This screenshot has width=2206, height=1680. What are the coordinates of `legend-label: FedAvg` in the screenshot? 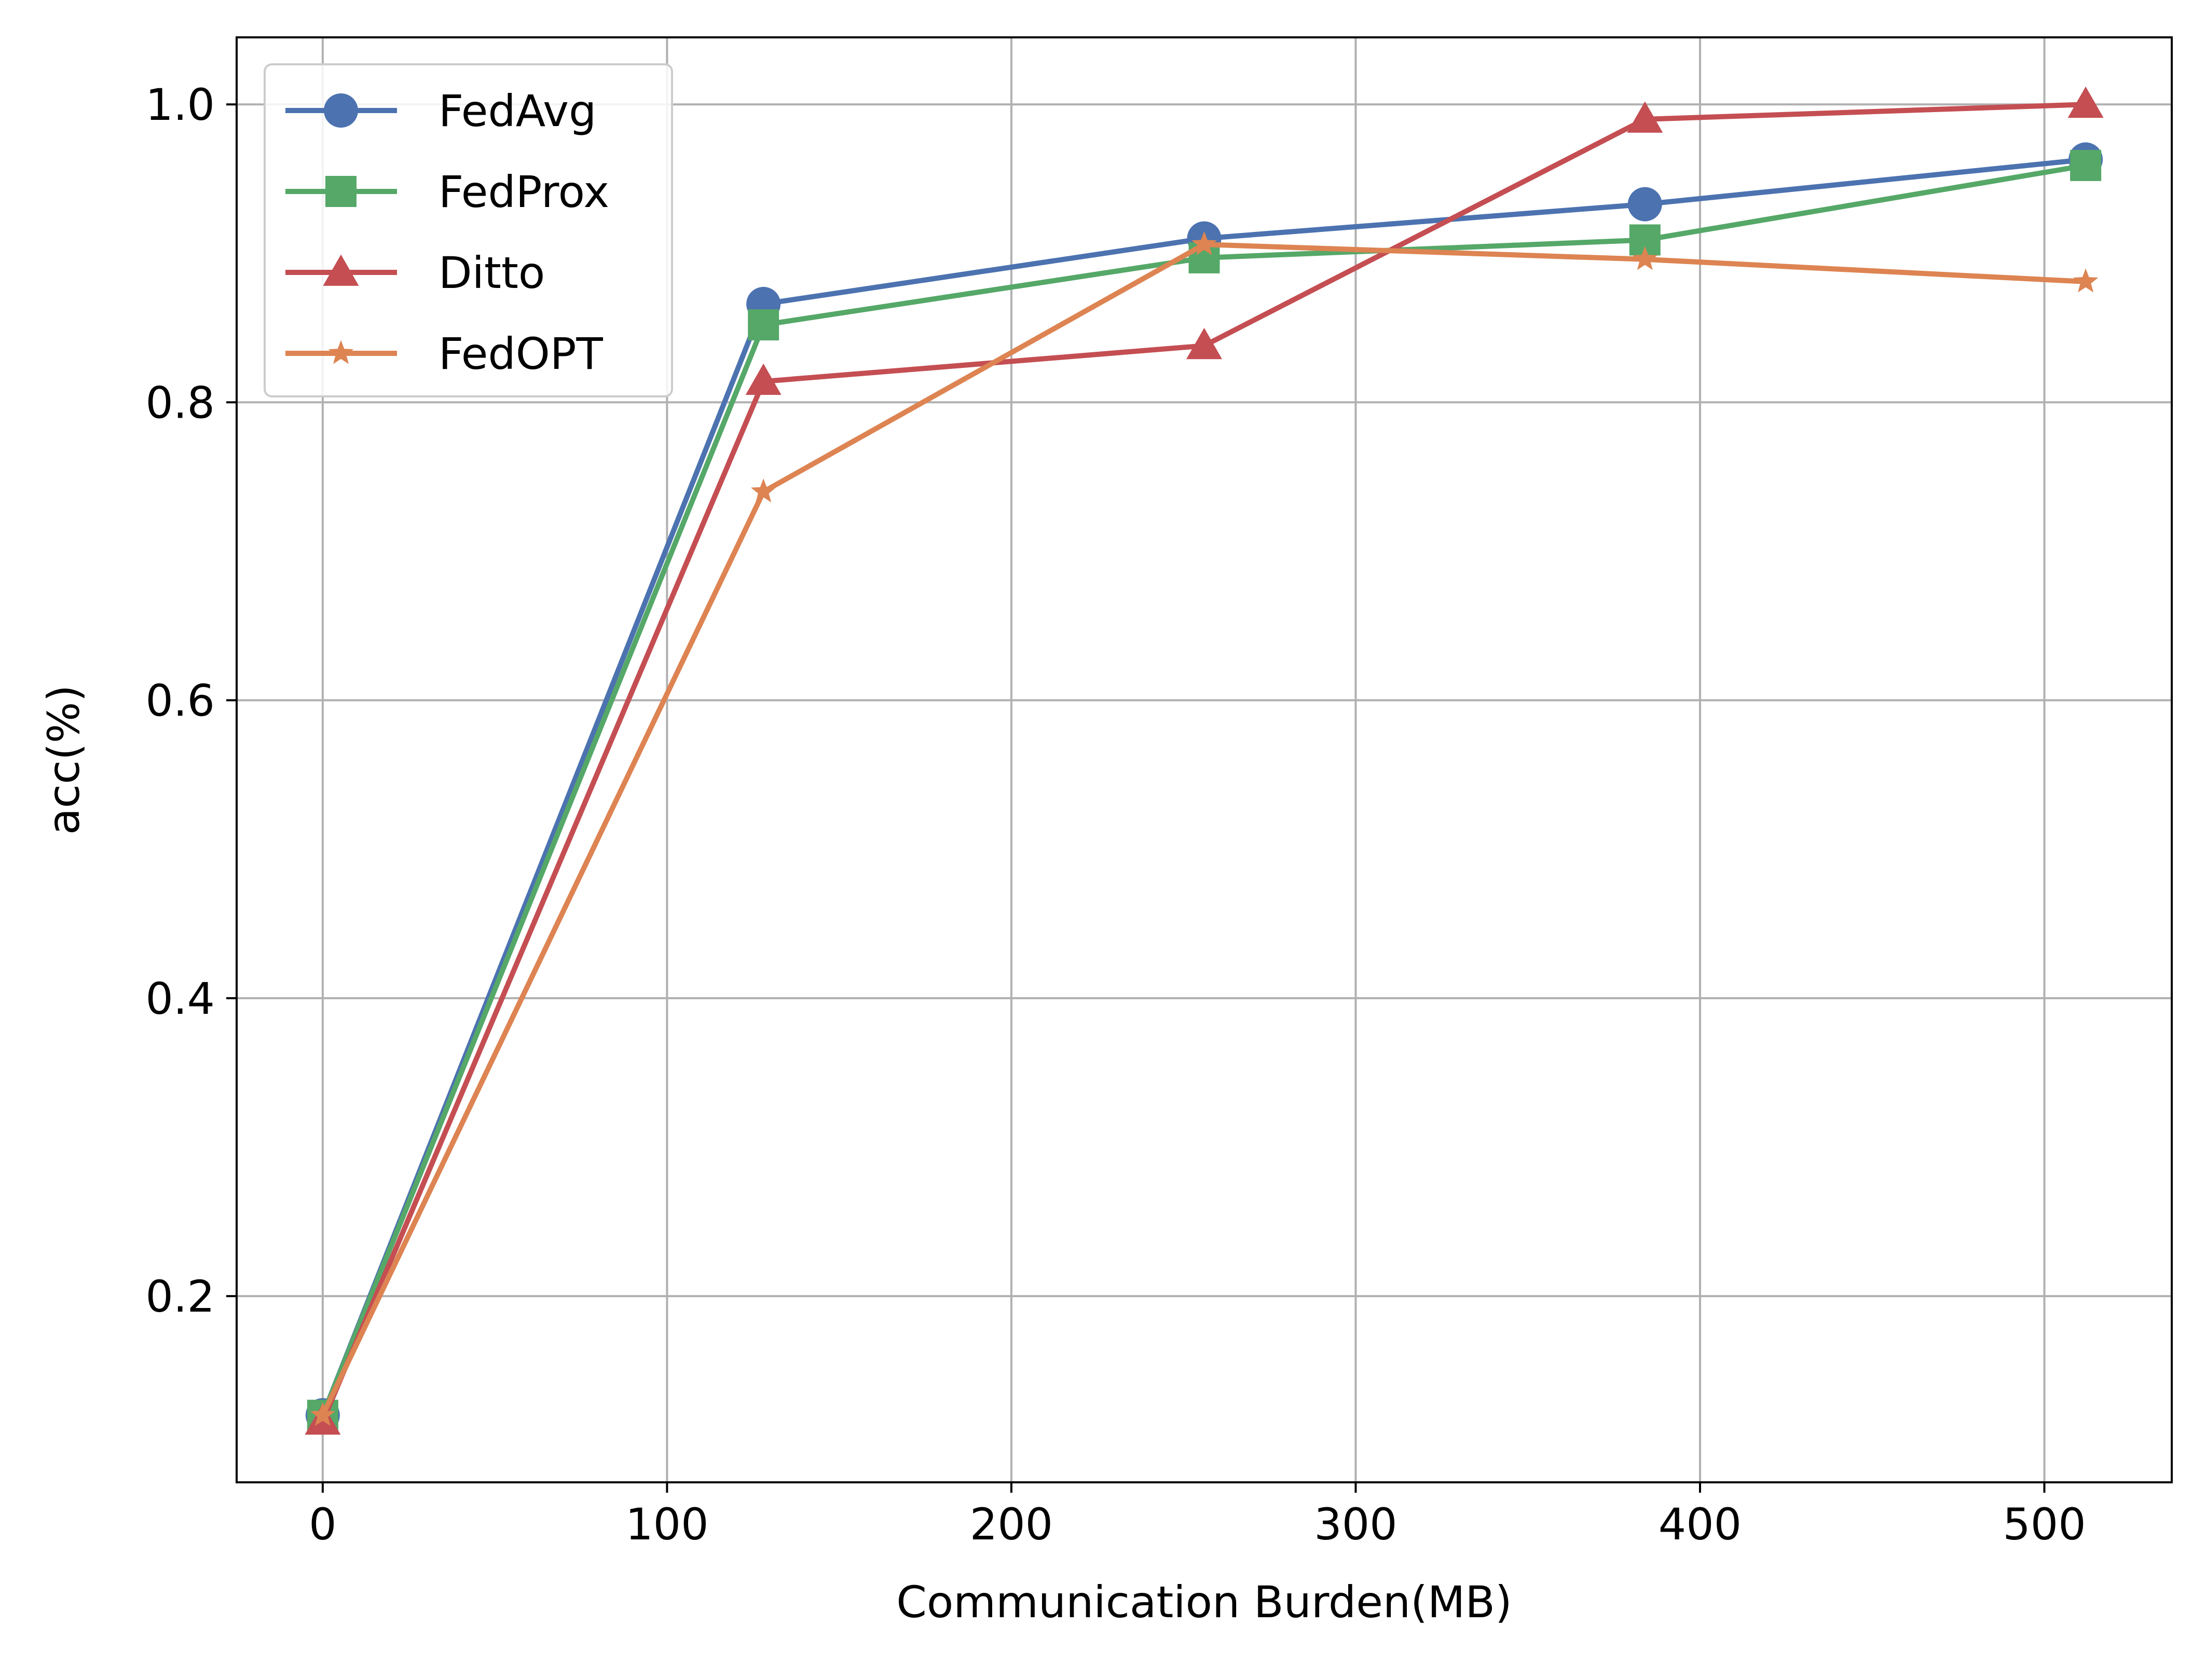 It's located at (517, 111).